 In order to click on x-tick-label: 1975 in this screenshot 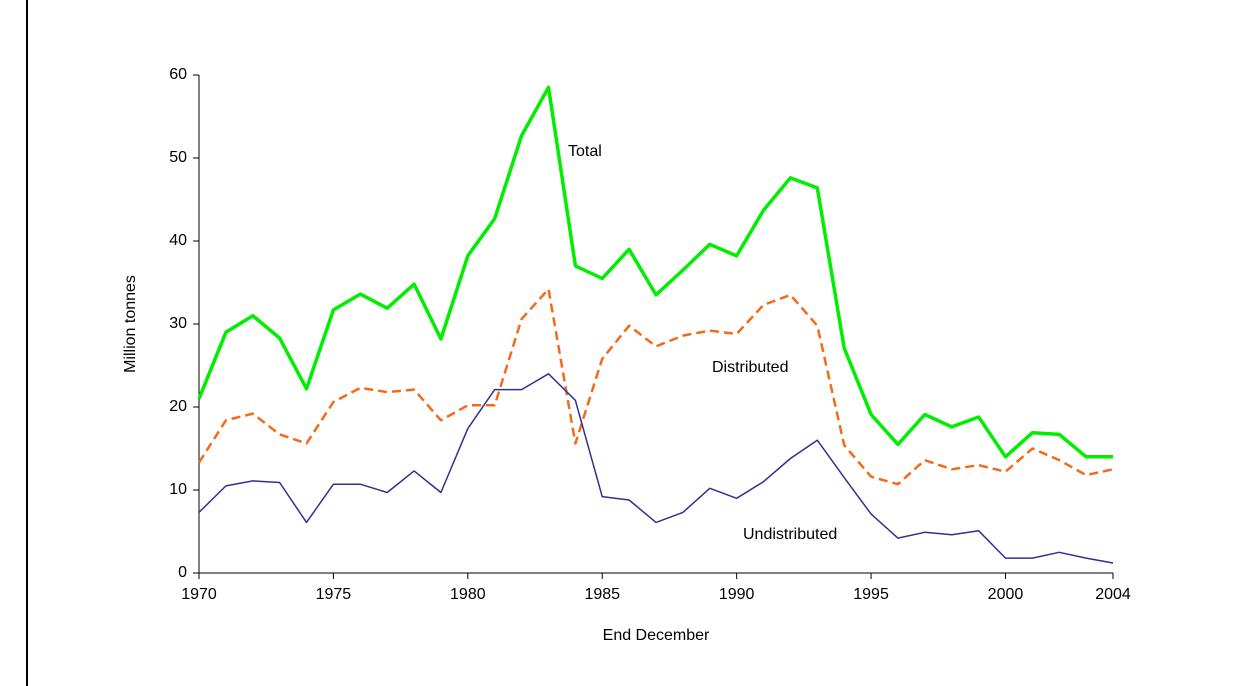, I will do `click(334, 594)`.